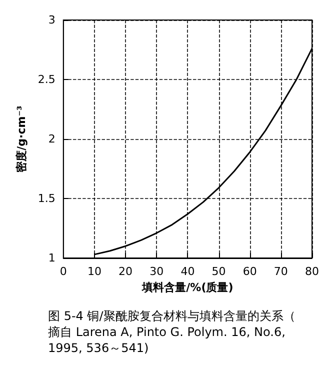  What do you see at coordinates (52, 258) in the screenshot?
I see `y-tick-label: 1` at bounding box center [52, 258].